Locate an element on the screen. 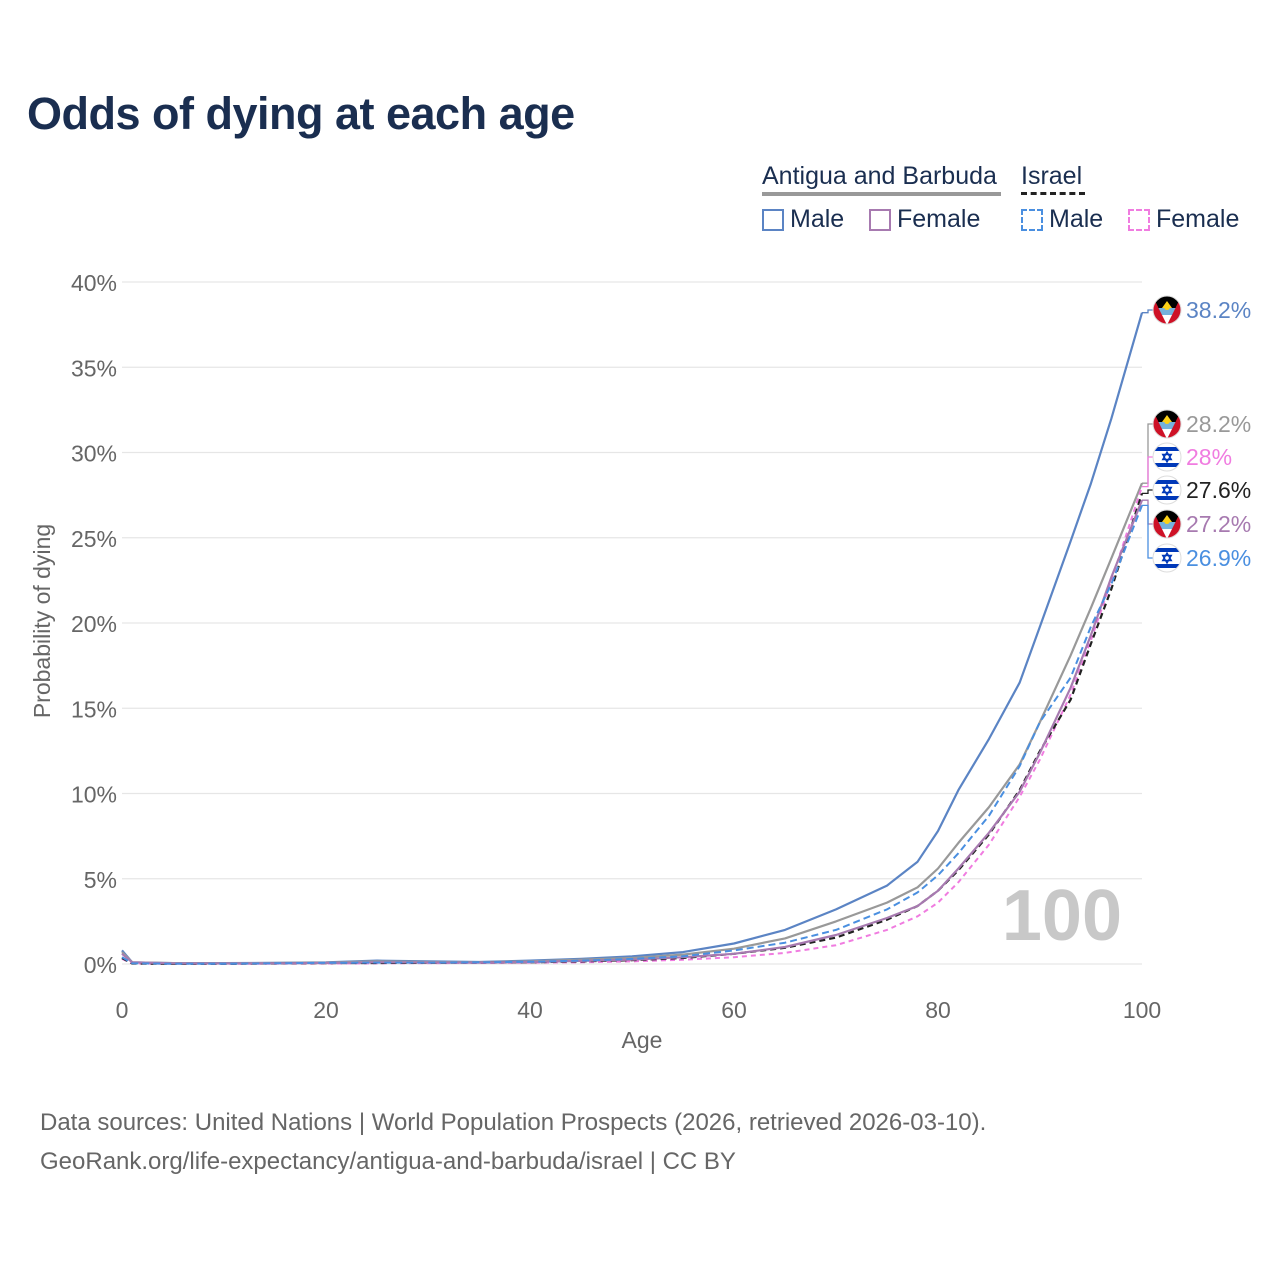  y-tick-label: 0% is located at coordinates (100, 965).